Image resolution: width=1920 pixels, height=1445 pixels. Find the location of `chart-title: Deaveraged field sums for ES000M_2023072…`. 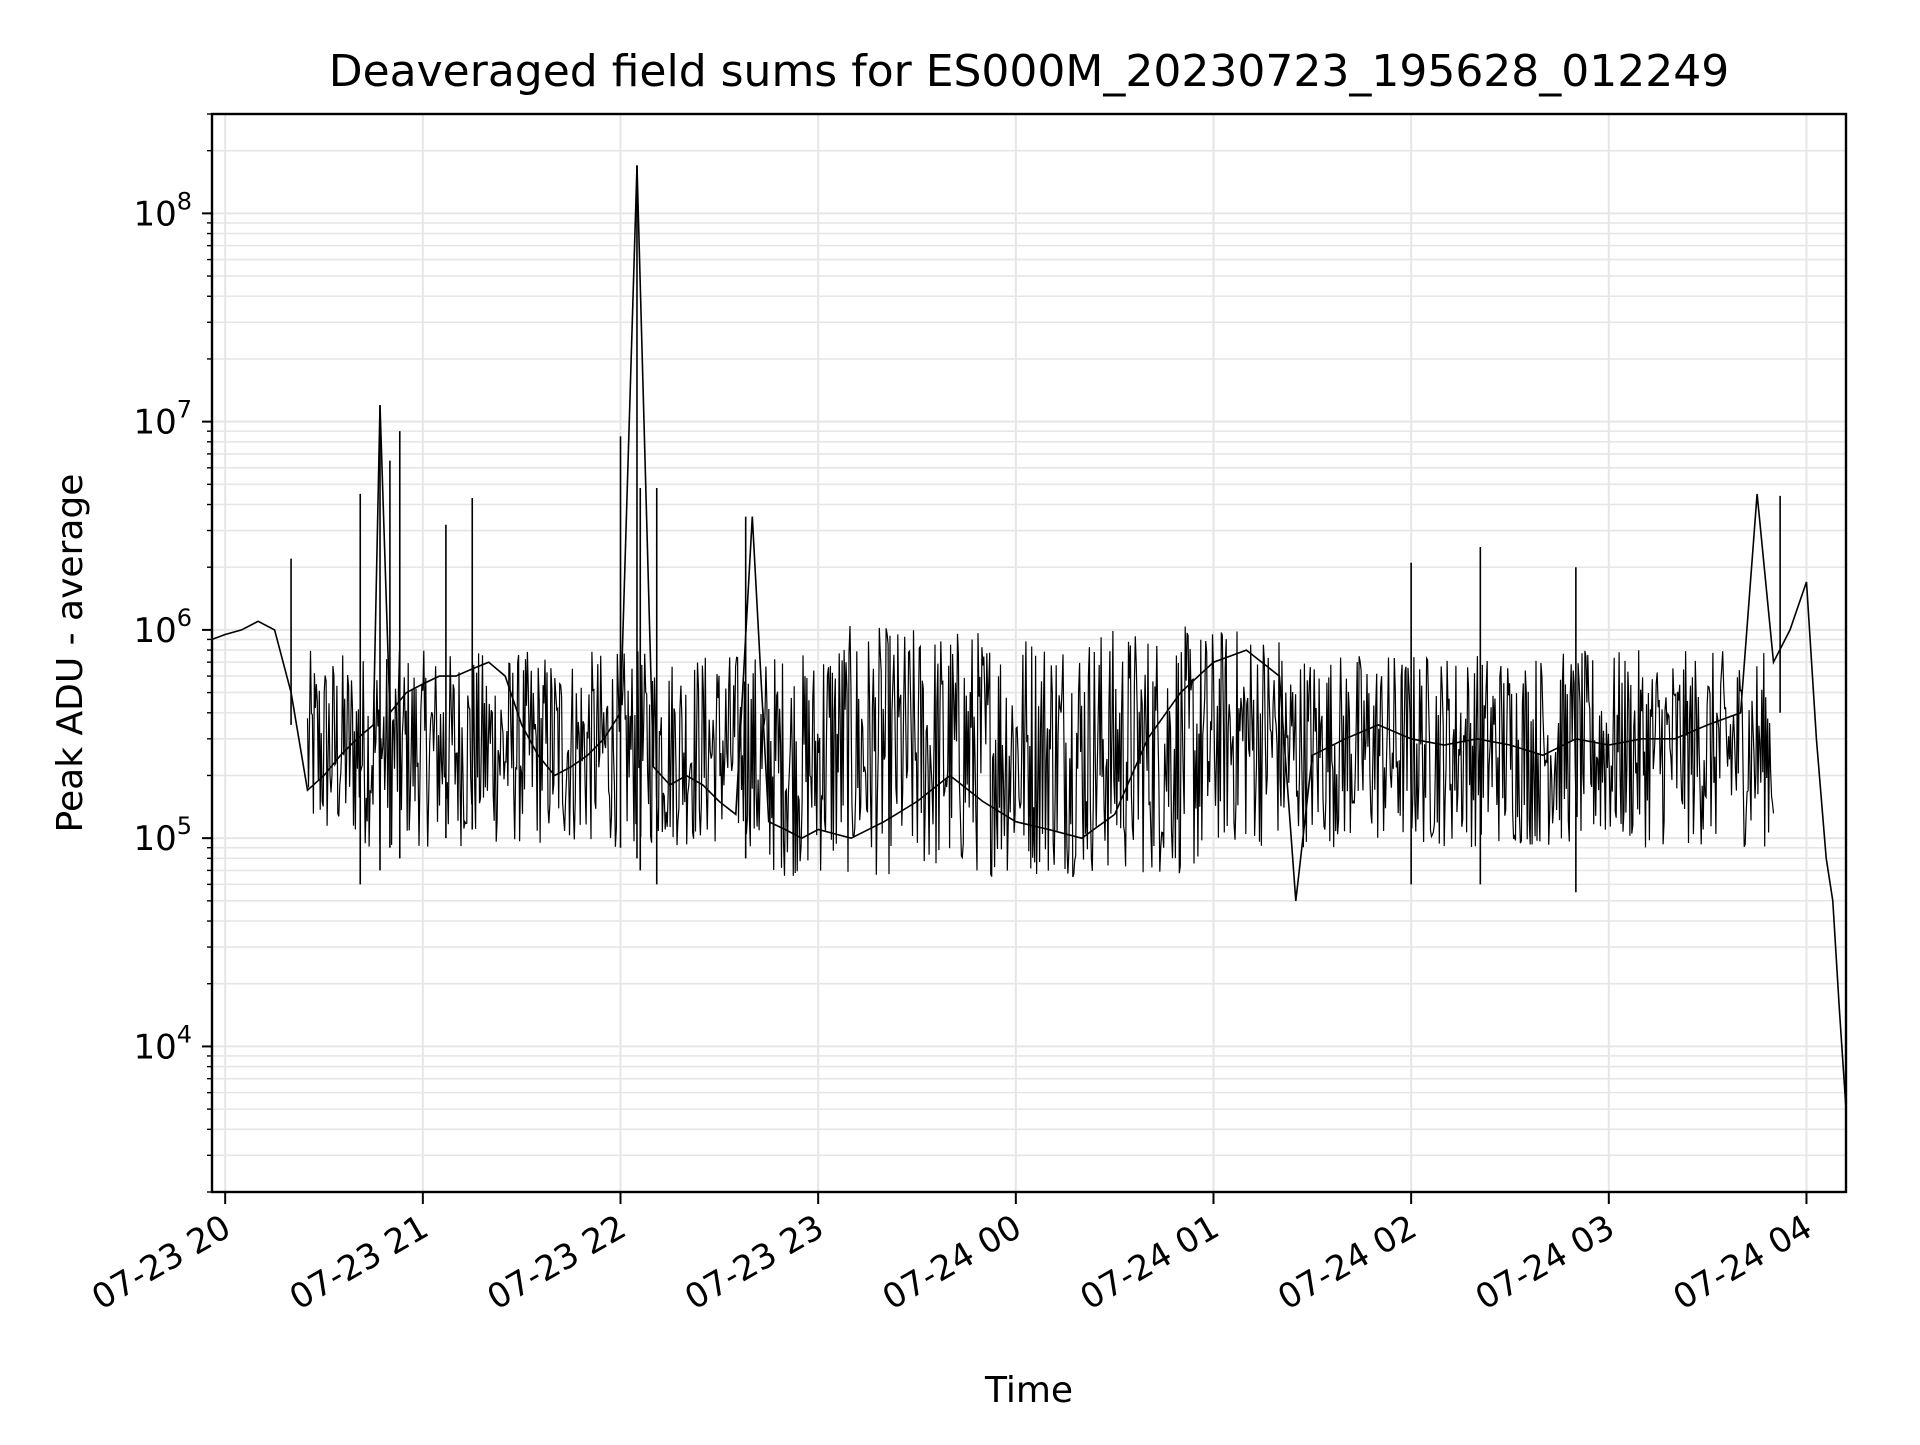

chart-title: Deaveraged field sums for ES000M_2023072… is located at coordinates (1029, 71).